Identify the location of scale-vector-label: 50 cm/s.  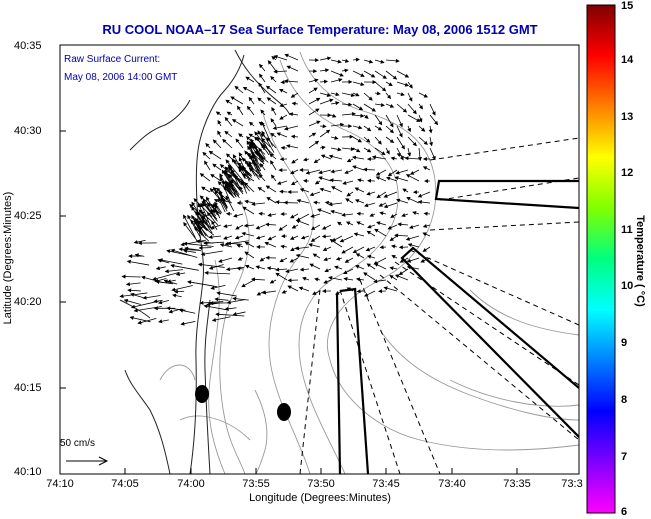
(78, 443).